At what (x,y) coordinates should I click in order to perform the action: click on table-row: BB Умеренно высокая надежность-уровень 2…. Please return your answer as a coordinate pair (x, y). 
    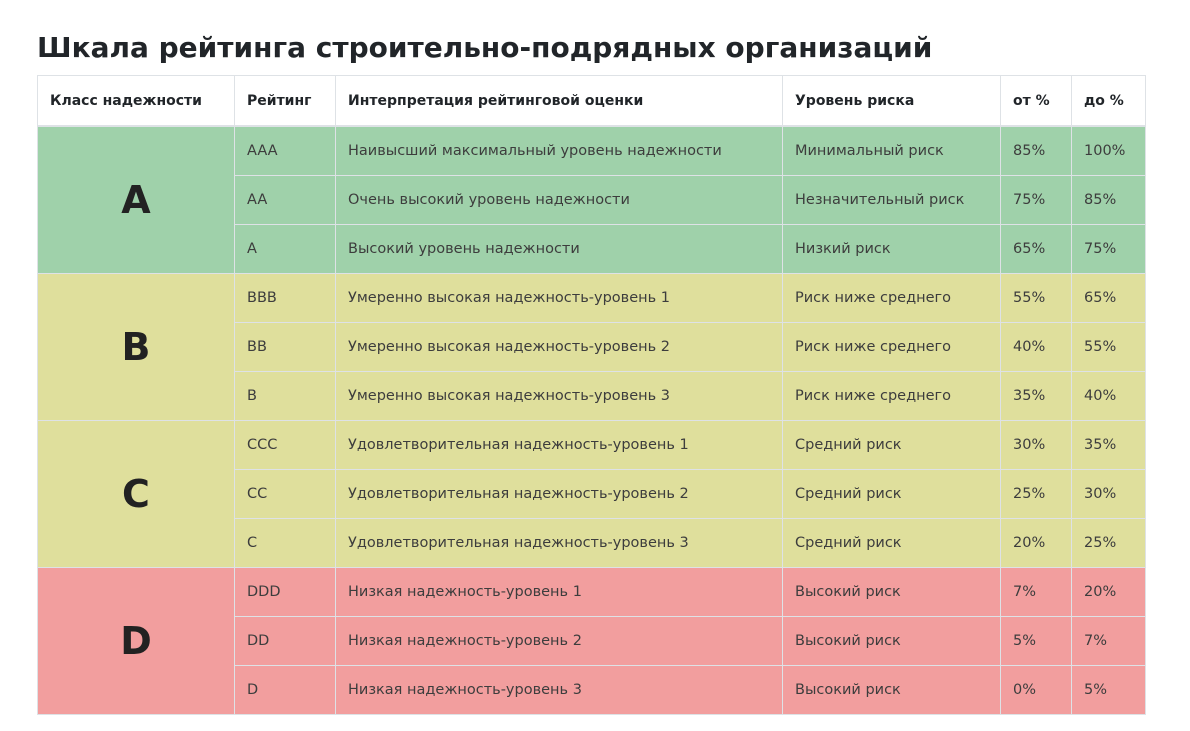
    Looking at the image, I should click on (592, 347).